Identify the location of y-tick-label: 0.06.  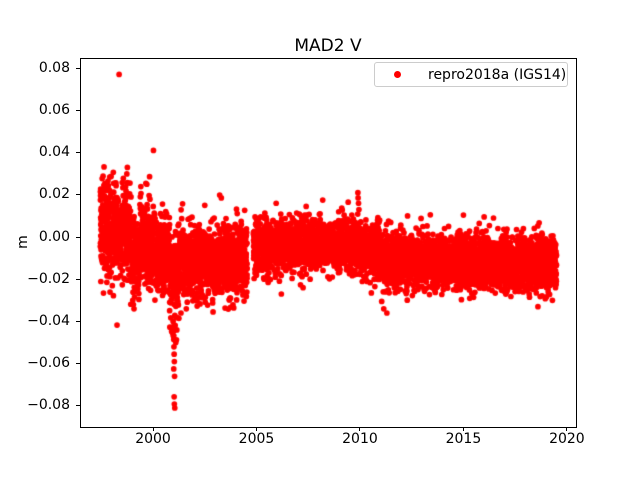
(54, 109).